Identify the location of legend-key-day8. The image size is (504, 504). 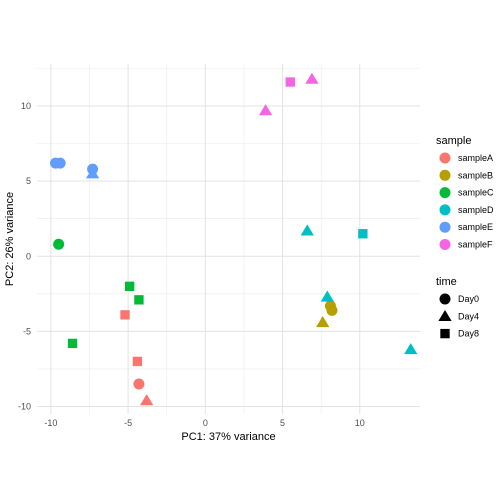
(445, 333).